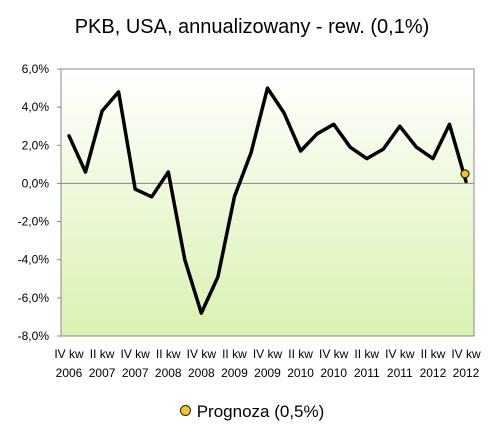  I want to click on y-tick-label: -2,0%, so click(34, 222).